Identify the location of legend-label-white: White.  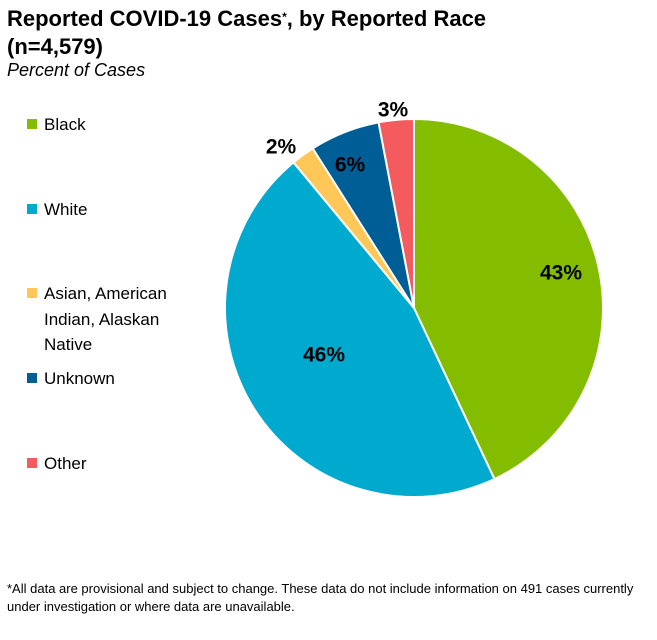
(66, 209).